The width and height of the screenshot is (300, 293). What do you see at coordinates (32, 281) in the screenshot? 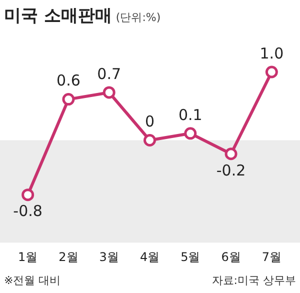
I see `text: ※전월 대비` at bounding box center [32, 281].